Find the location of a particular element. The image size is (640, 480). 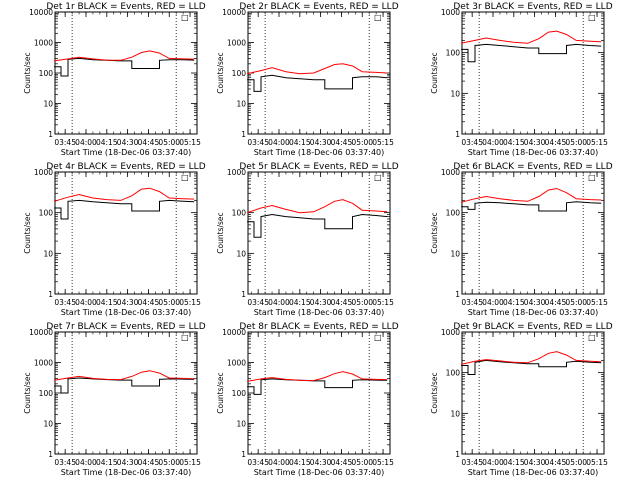

chart-title: Det 4r BLACK = Events, RED = LLD is located at coordinates (125, 167).